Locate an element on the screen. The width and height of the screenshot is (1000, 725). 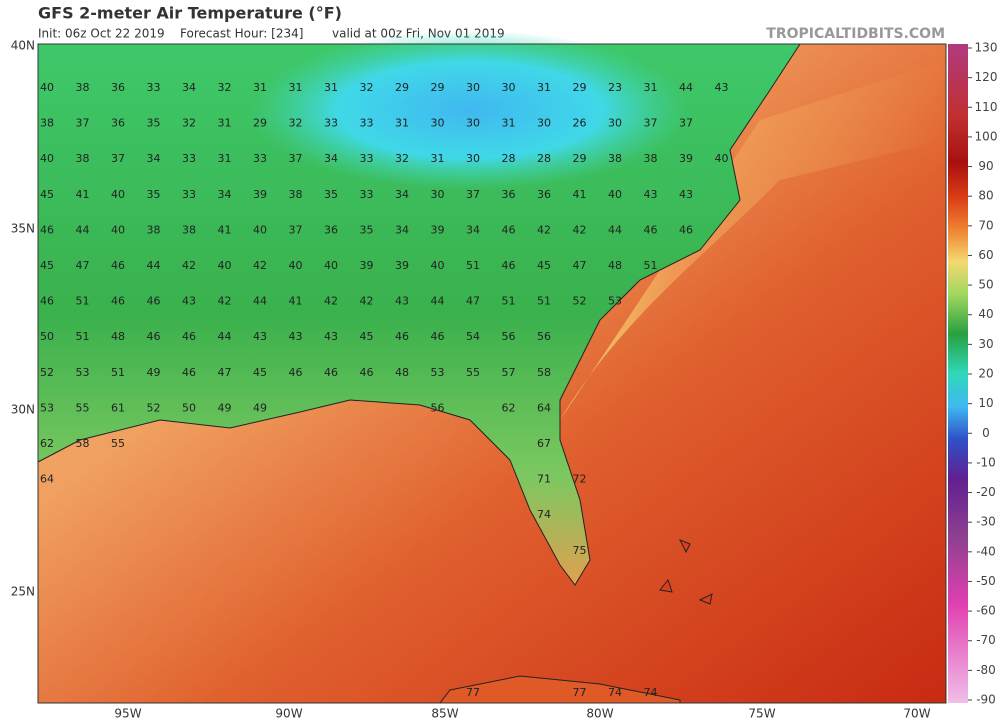
station-temp: 31 is located at coordinates (402, 123).